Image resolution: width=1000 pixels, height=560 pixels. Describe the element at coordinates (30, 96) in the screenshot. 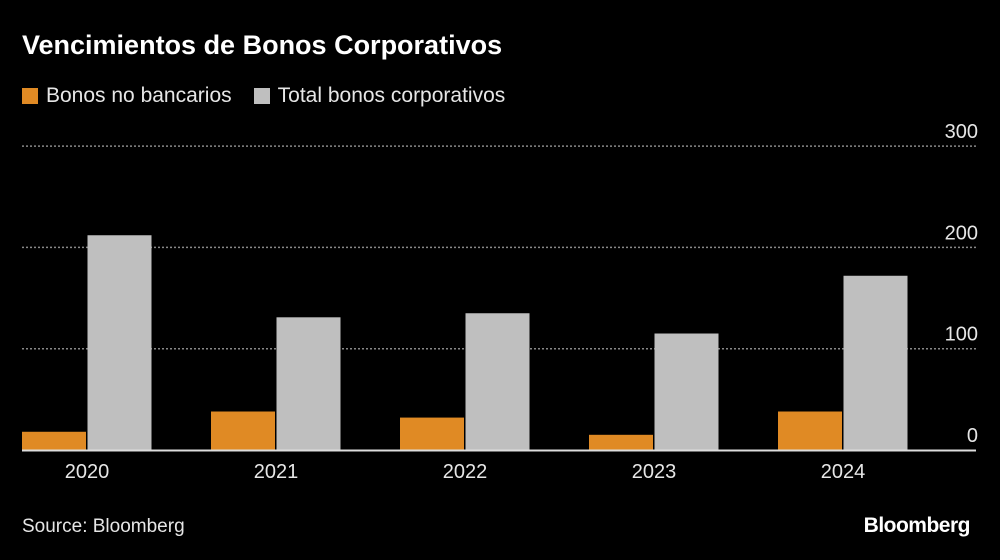

I see `legend-swatch-orange` at that location.